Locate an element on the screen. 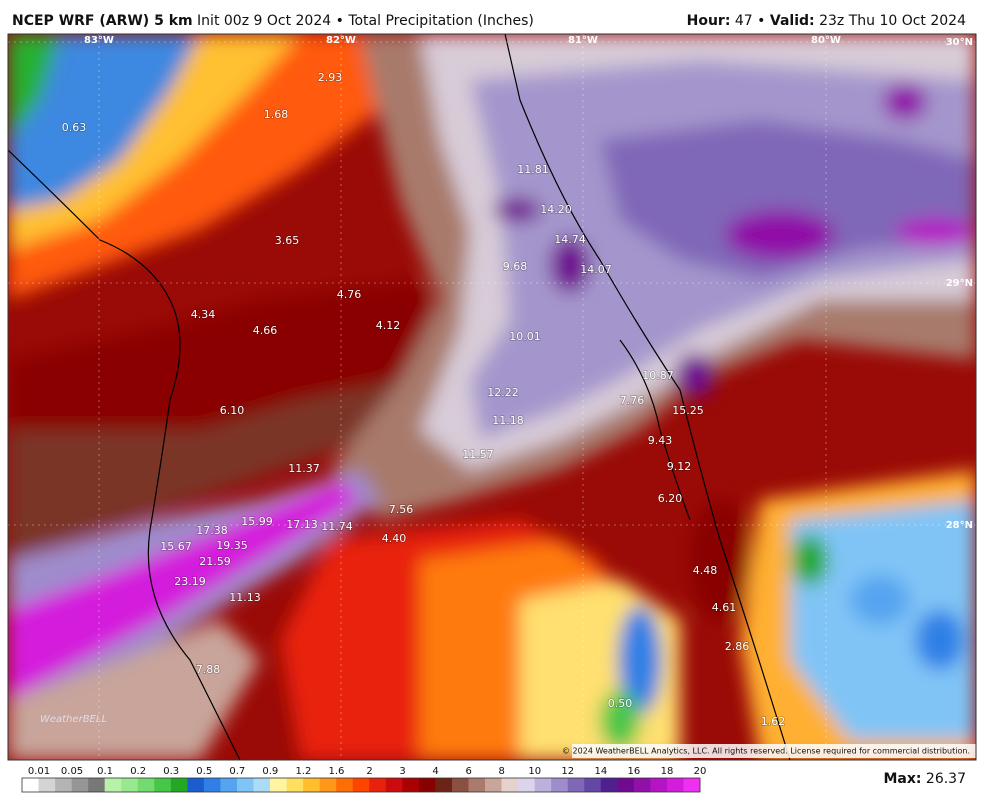 This screenshot has width=984, height=808. point-value: 4.48 is located at coordinates (705, 570).